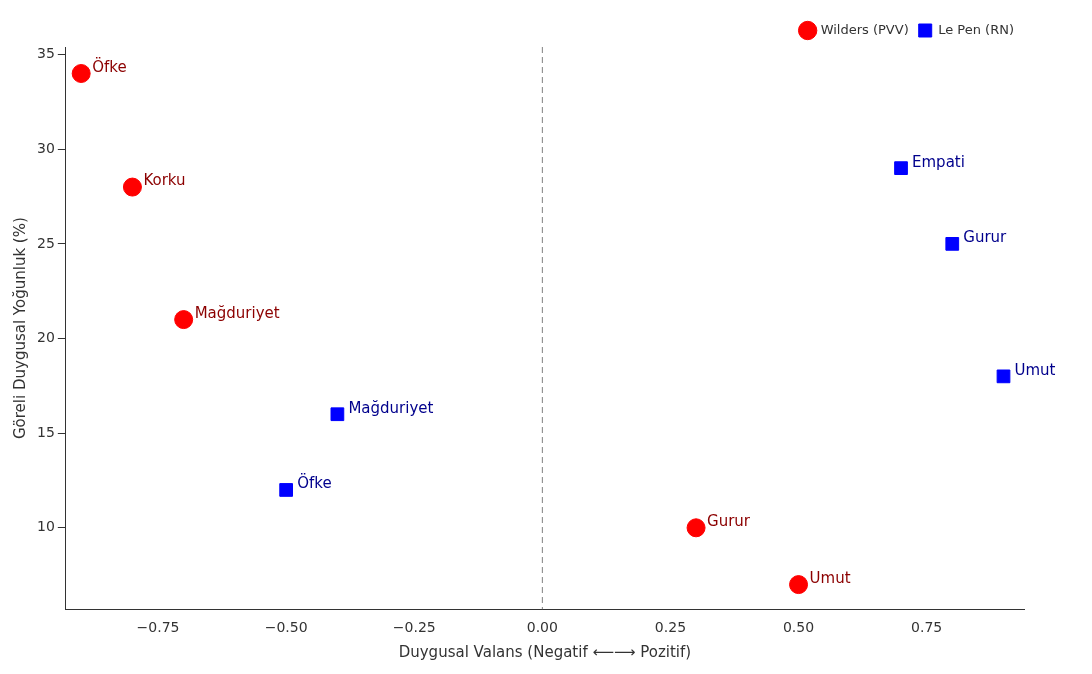 This screenshot has width=1092, height=674. Describe the element at coordinates (158, 627) in the screenshot. I see `x-tick-label: −0.75` at that location.